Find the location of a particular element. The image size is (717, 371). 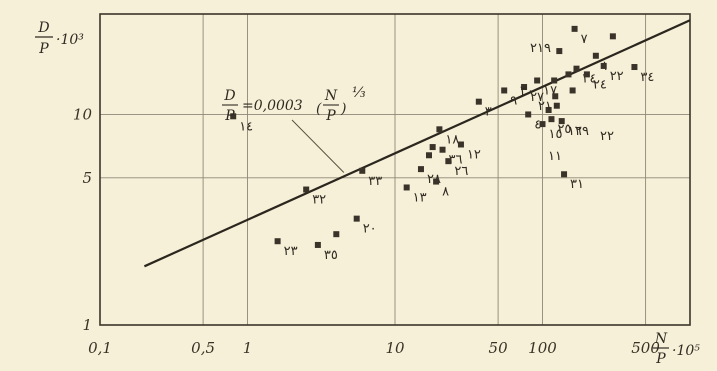

eq-exponent: ⅓ is located at coordinates (359, 93).